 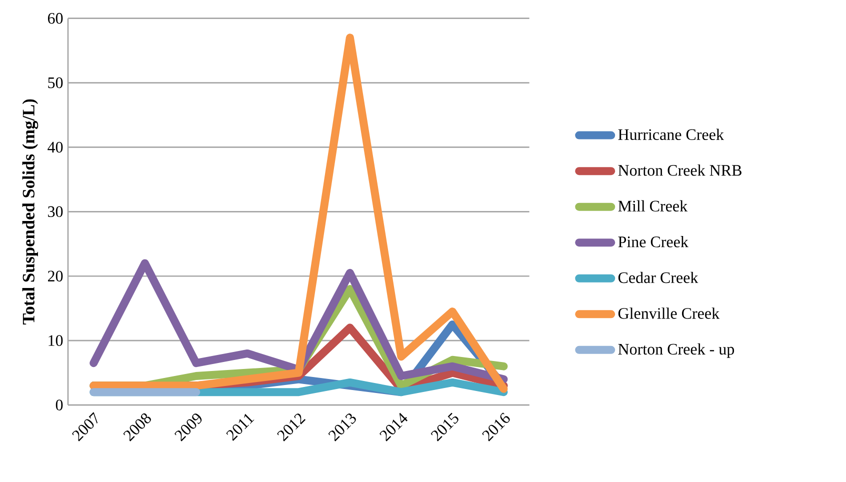 What do you see at coordinates (240, 427) in the screenshot?
I see `x-tick-label: 2011` at bounding box center [240, 427].